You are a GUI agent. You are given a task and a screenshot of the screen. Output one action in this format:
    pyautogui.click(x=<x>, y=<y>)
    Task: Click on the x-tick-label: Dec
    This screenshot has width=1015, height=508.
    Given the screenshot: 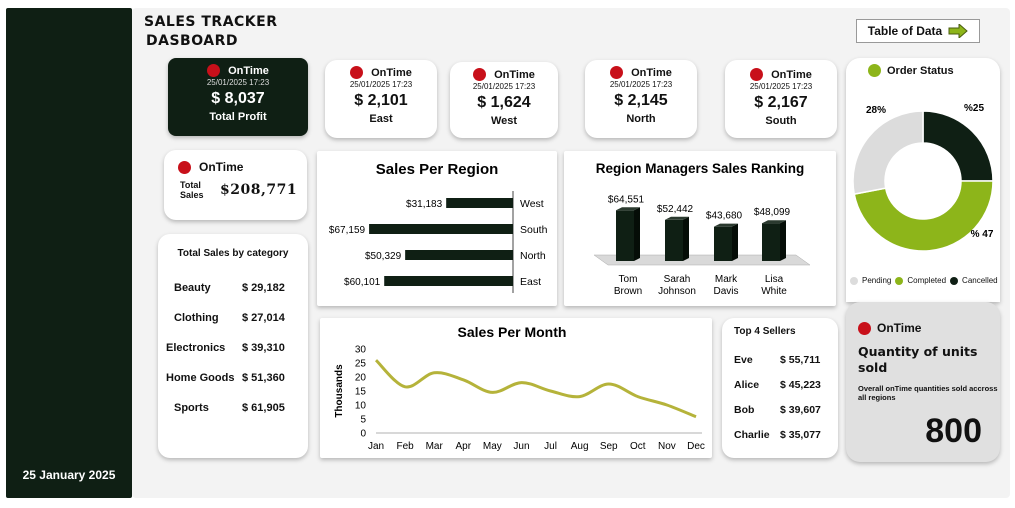 What is the action you would take?
    pyautogui.click(x=696, y=446)
    